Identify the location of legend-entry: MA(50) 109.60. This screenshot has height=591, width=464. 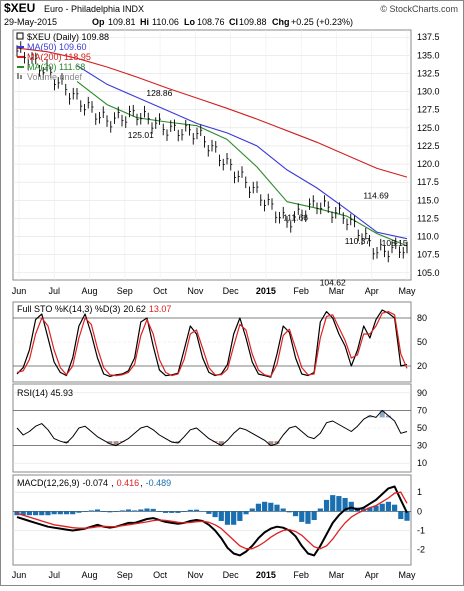
(57, 47).